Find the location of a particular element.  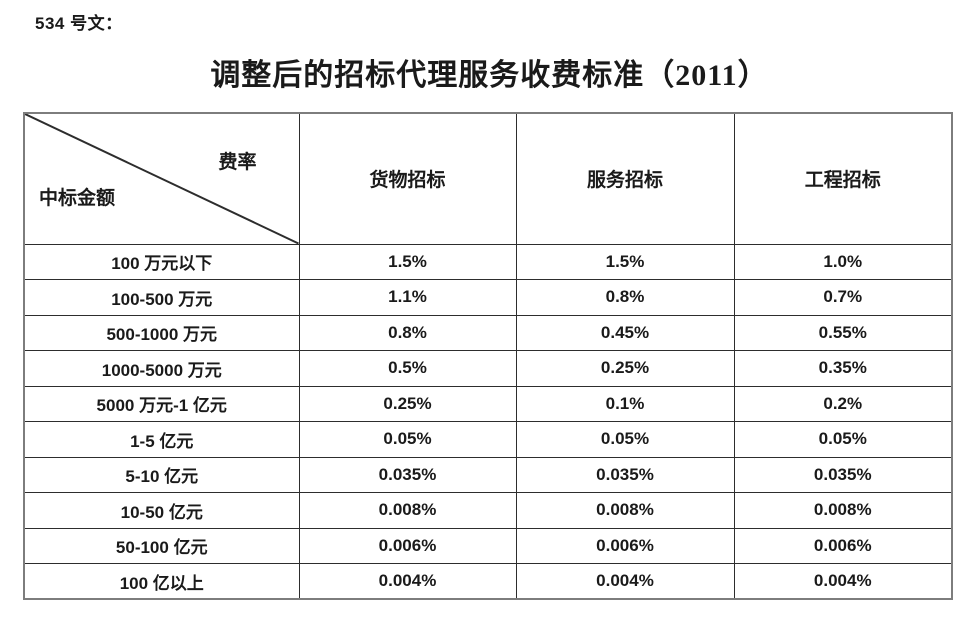

row-label-bid-amount-range: 1-5 亿元 is located at coordinates (161, 439).